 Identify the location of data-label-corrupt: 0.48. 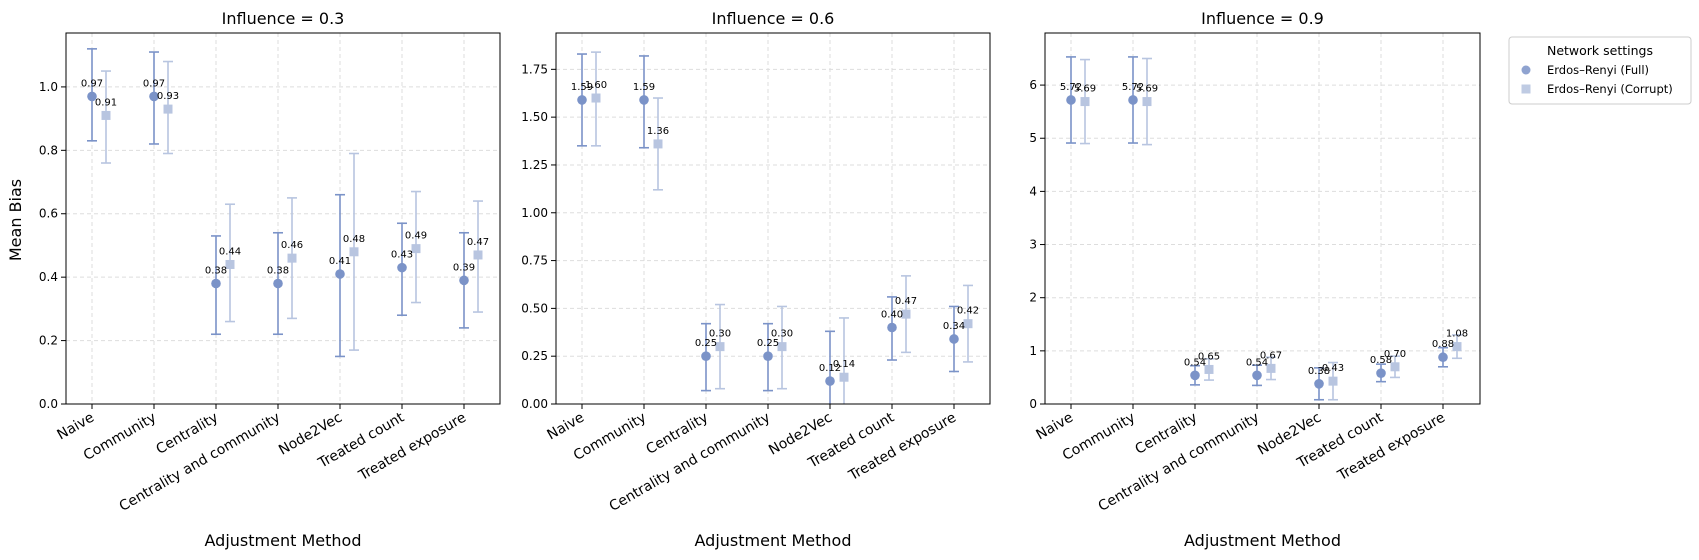
(354, 239).